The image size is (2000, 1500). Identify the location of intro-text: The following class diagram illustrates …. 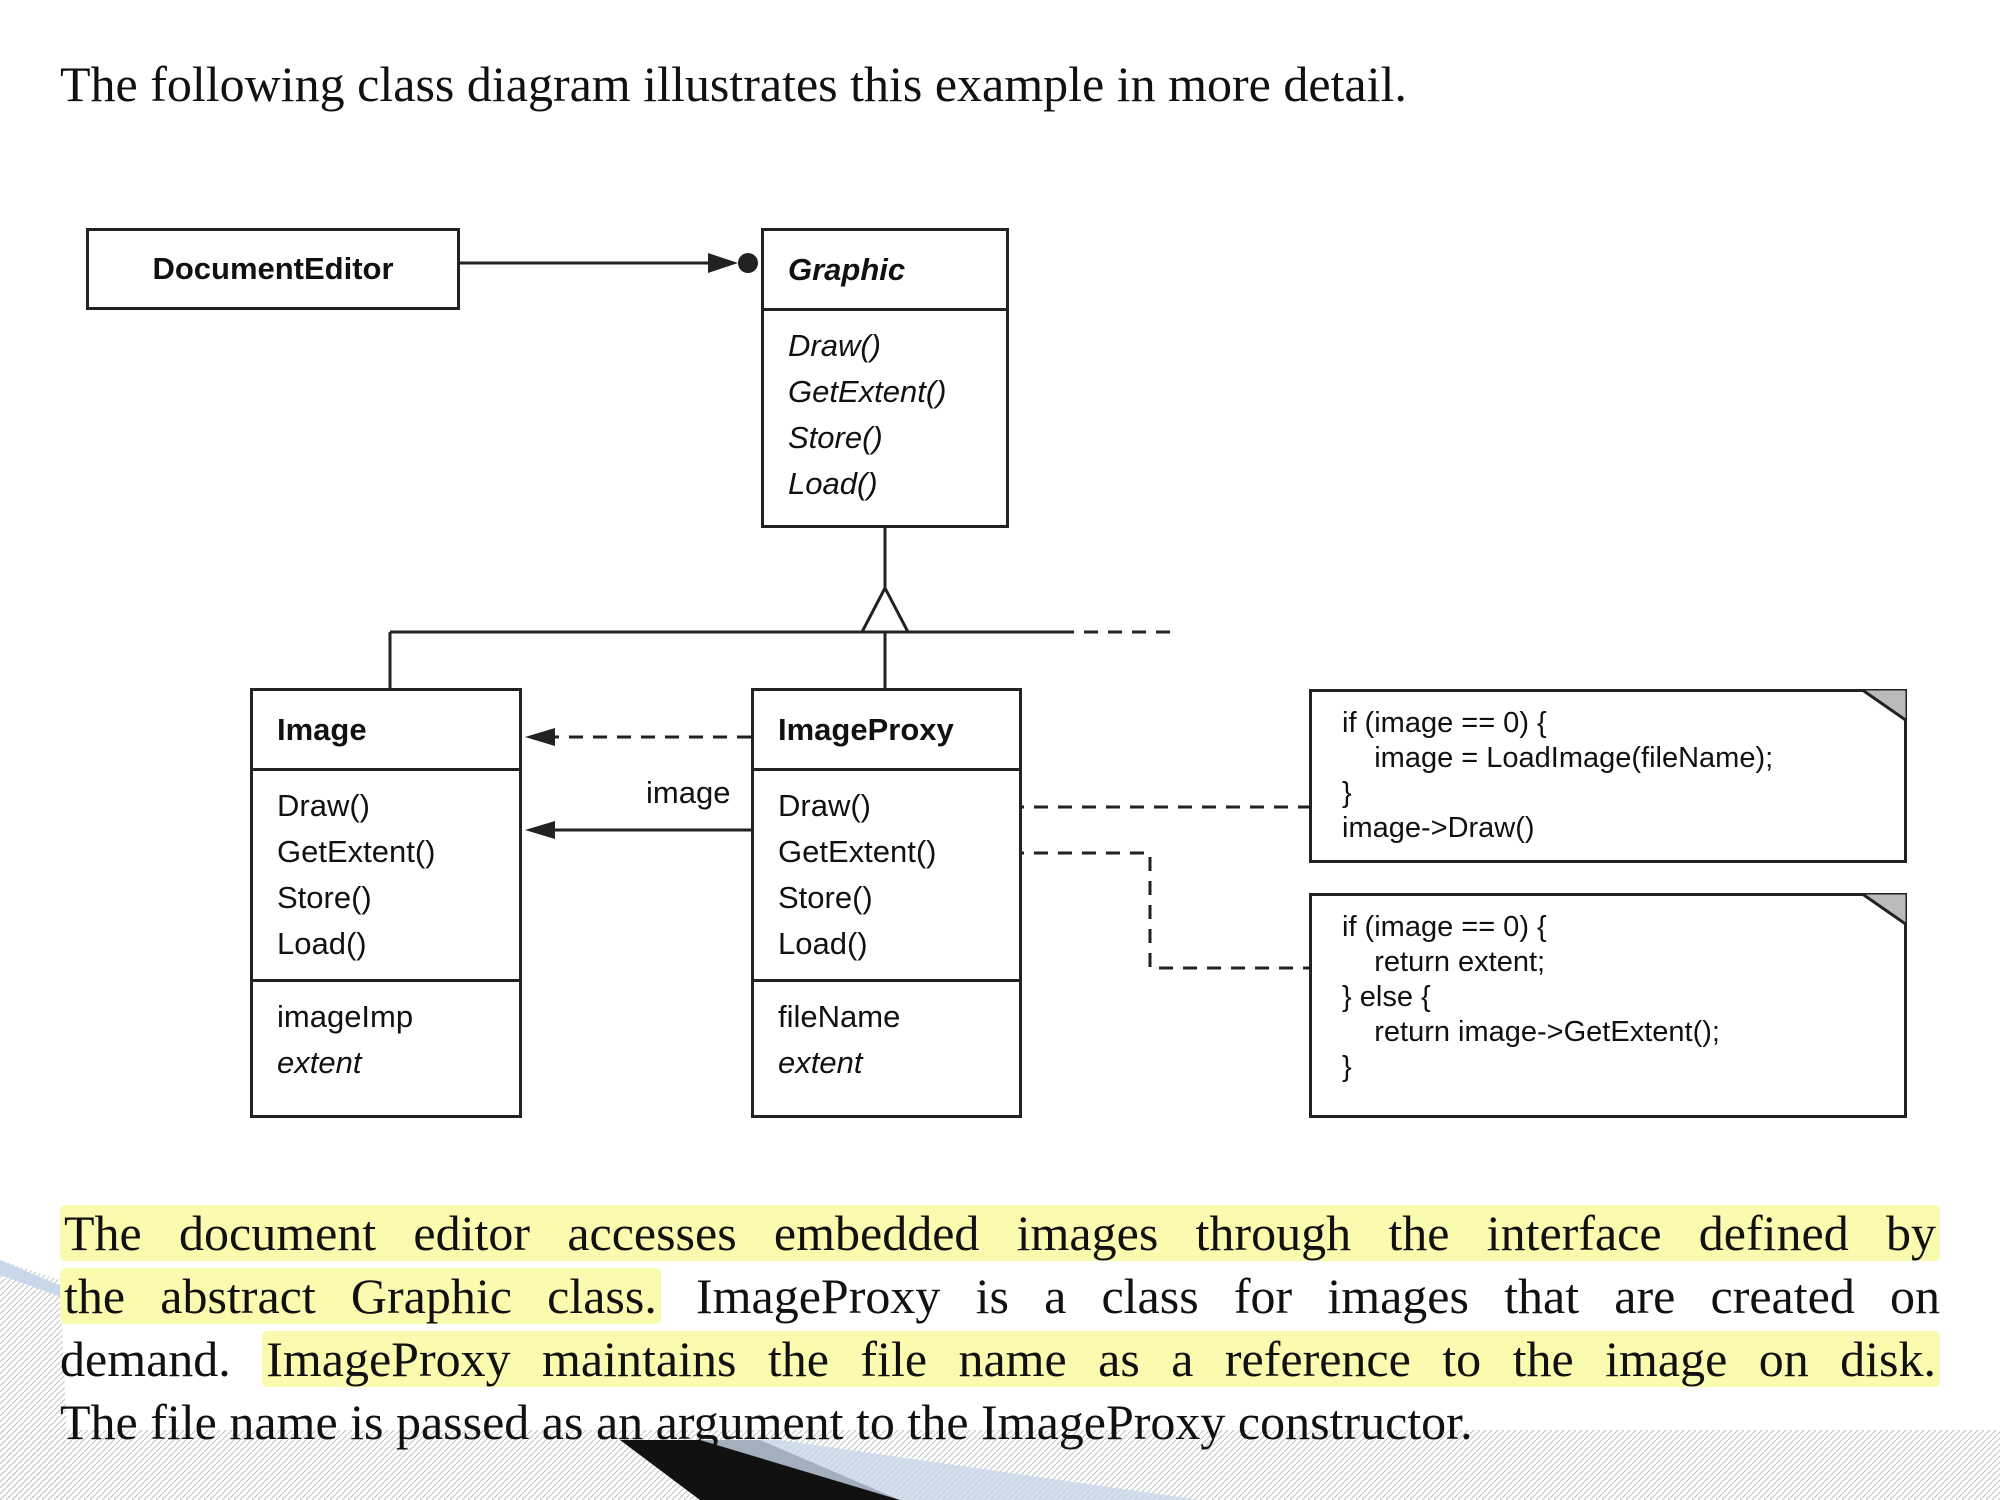
(733, 84).